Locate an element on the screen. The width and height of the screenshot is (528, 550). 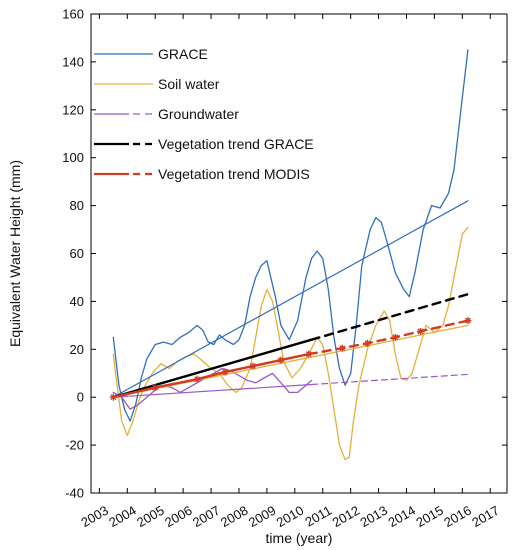
vegetation-trend-grace-solid is located at coordinates (212, 368).